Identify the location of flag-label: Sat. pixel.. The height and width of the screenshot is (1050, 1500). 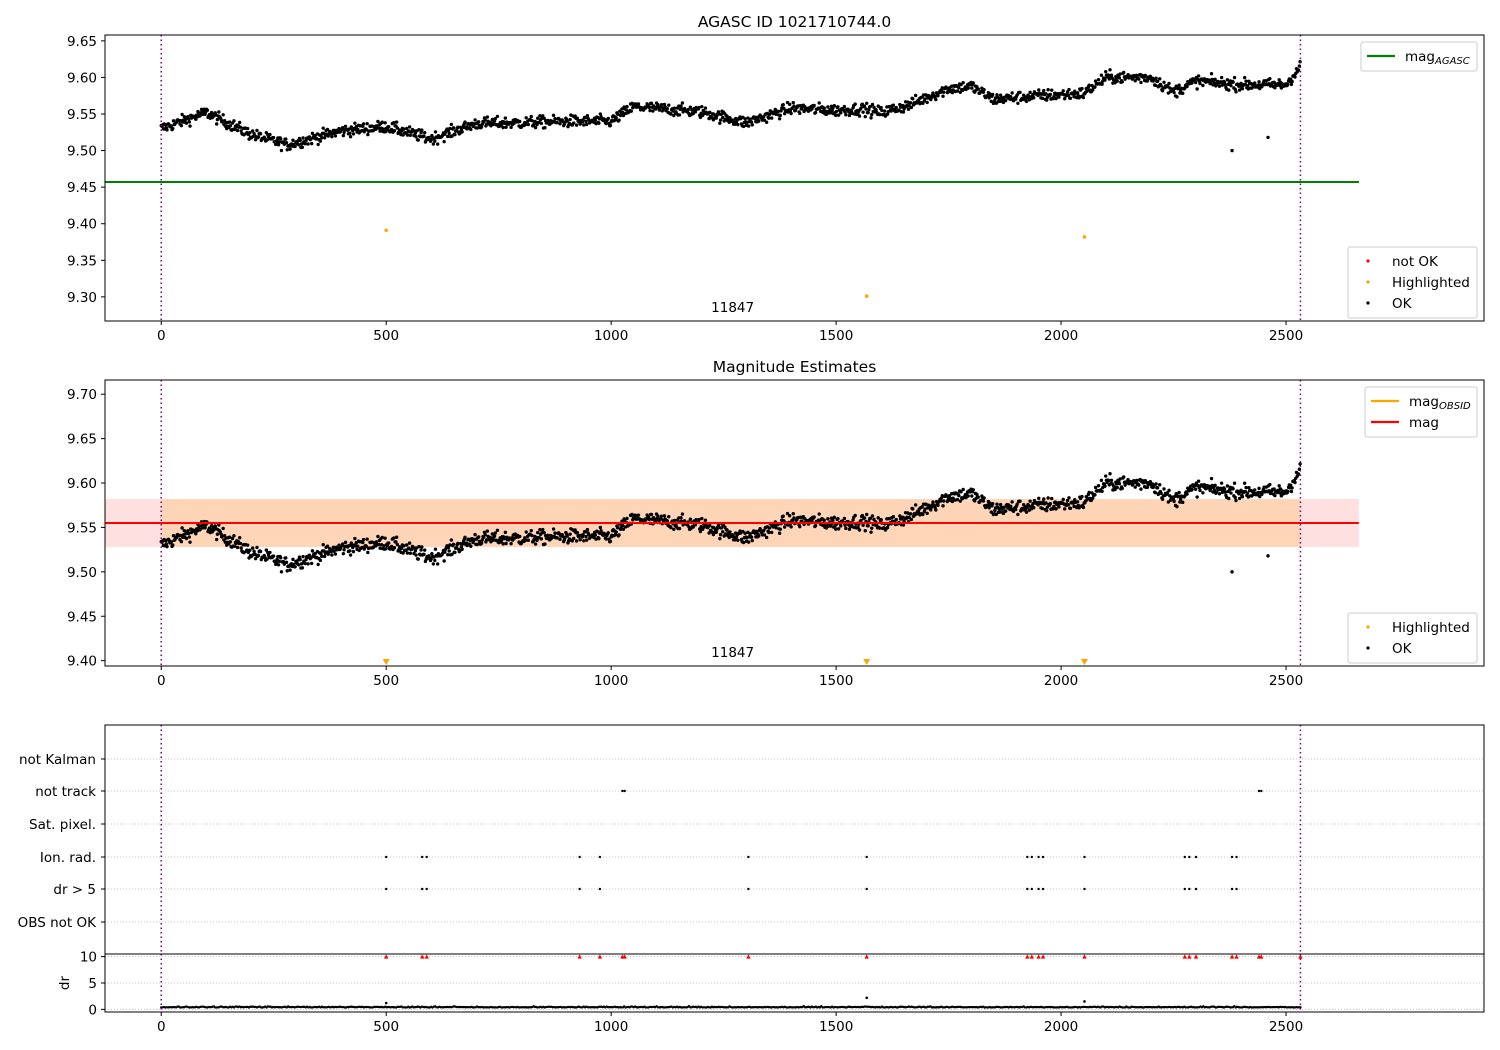
(62, 825).